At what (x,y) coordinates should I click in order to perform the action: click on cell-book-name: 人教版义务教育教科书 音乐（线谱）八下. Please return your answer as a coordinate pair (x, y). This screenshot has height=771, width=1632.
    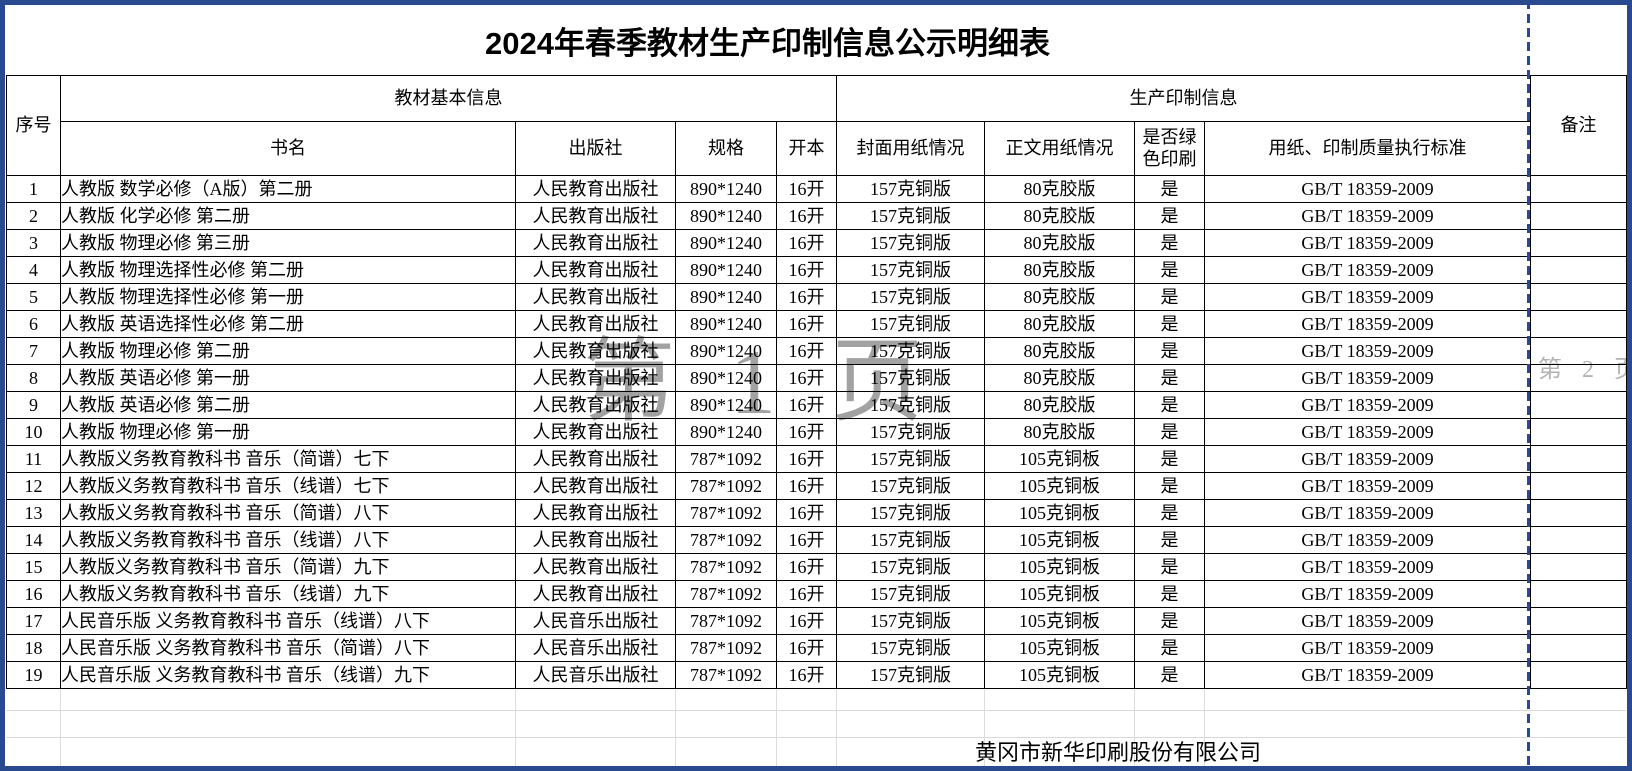
    Looking at the image, I should click on (288, 540).